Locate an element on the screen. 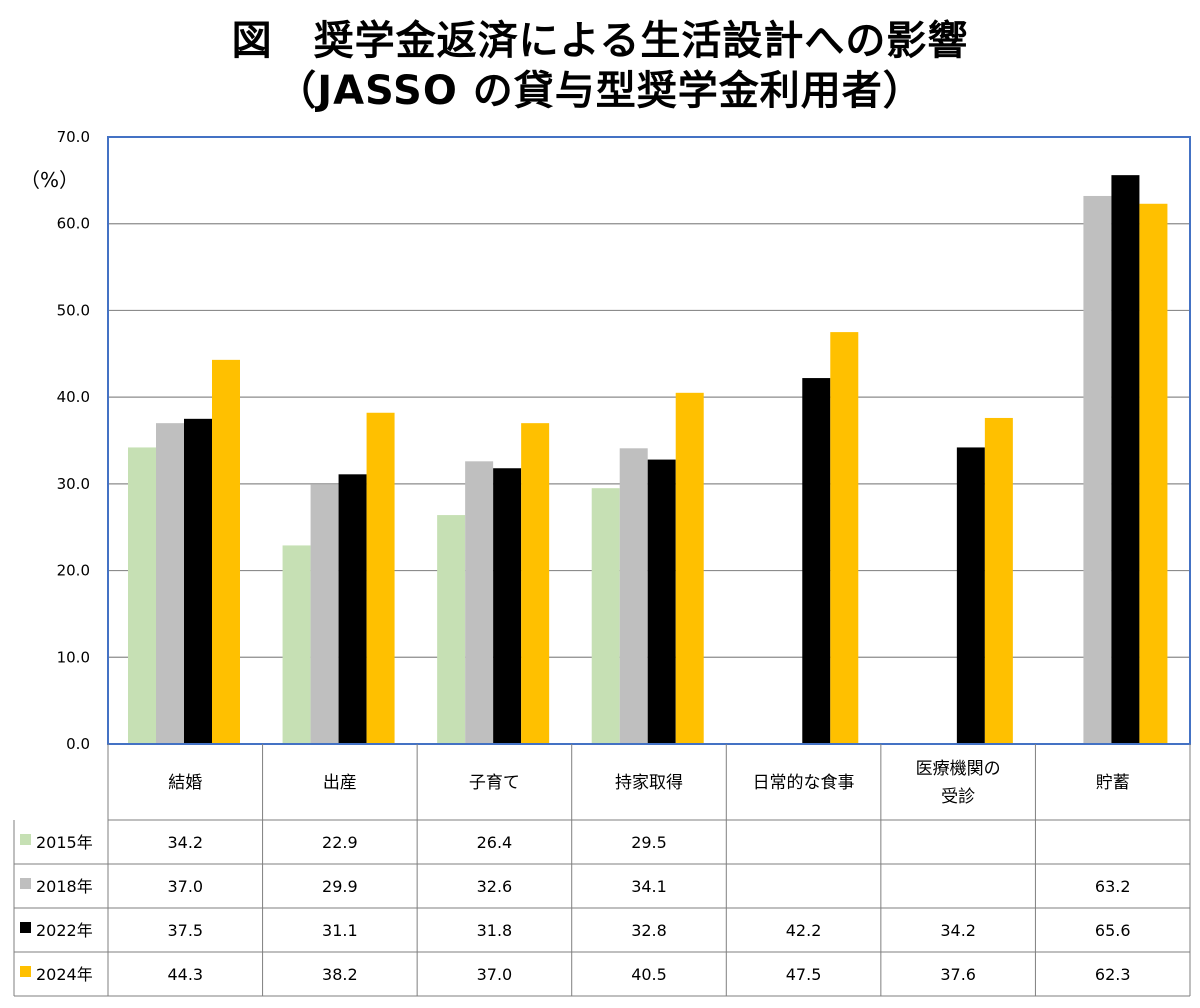  data-table-value: 32.6 is located at coordinates (495, 886).